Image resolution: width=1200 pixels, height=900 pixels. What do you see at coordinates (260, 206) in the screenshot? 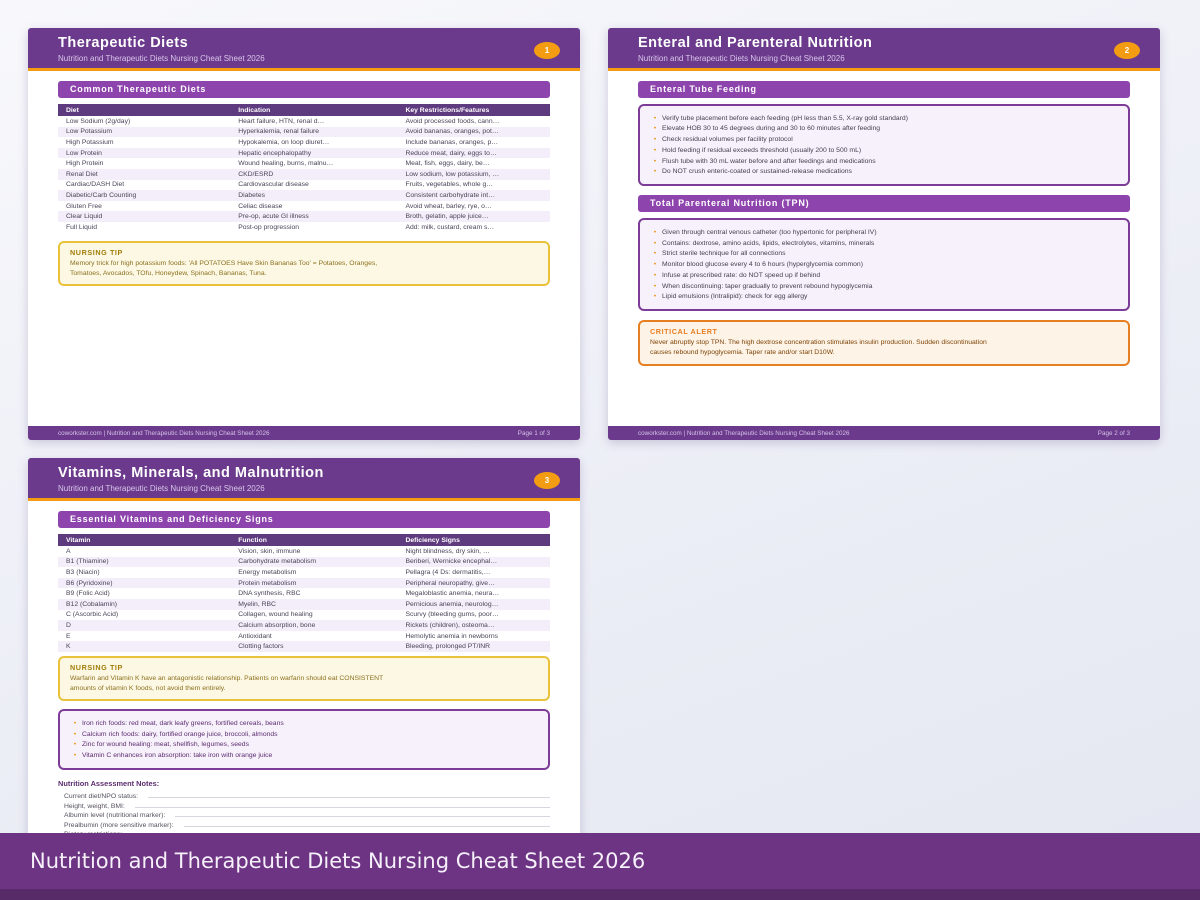
I see `cell-indication: Celiac disease` at bounding box center [260, 206].